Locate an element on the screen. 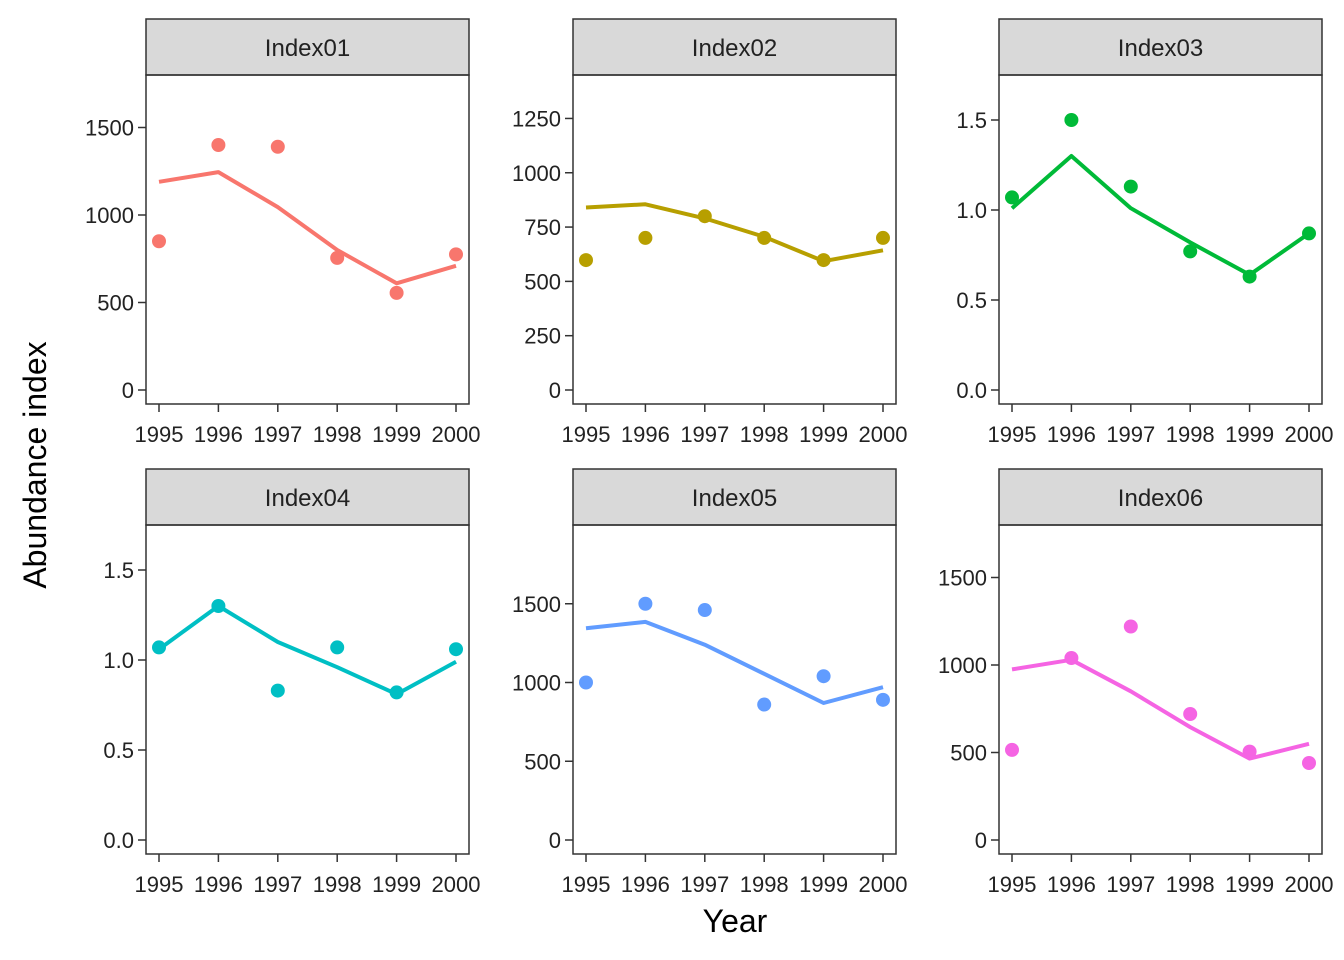 This screenshot has height=960, width=1344. x-axis-title: Year is located at coordinates (735, 921).